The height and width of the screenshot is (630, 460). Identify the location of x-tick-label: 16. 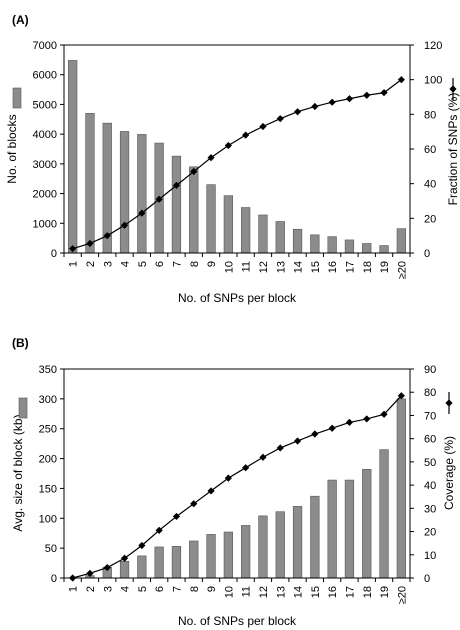
(333, 267).